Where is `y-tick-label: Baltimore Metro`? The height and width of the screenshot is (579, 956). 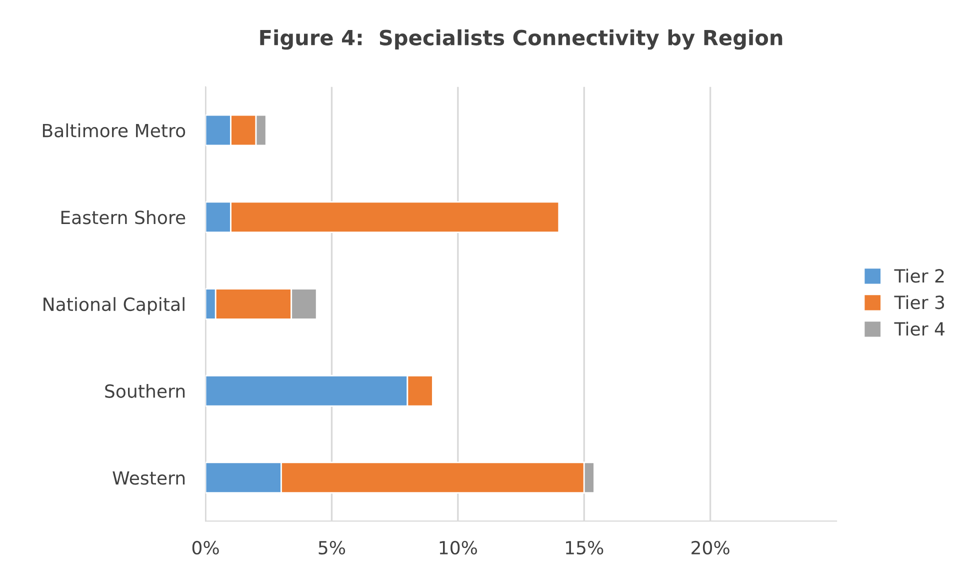 y-tick-label: Baltimore Metro is located at coordinates (114, 130).